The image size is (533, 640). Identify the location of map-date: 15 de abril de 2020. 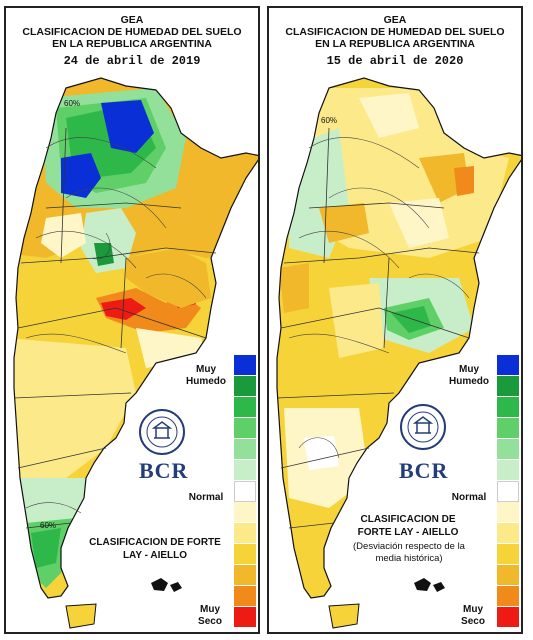
(395, 61).